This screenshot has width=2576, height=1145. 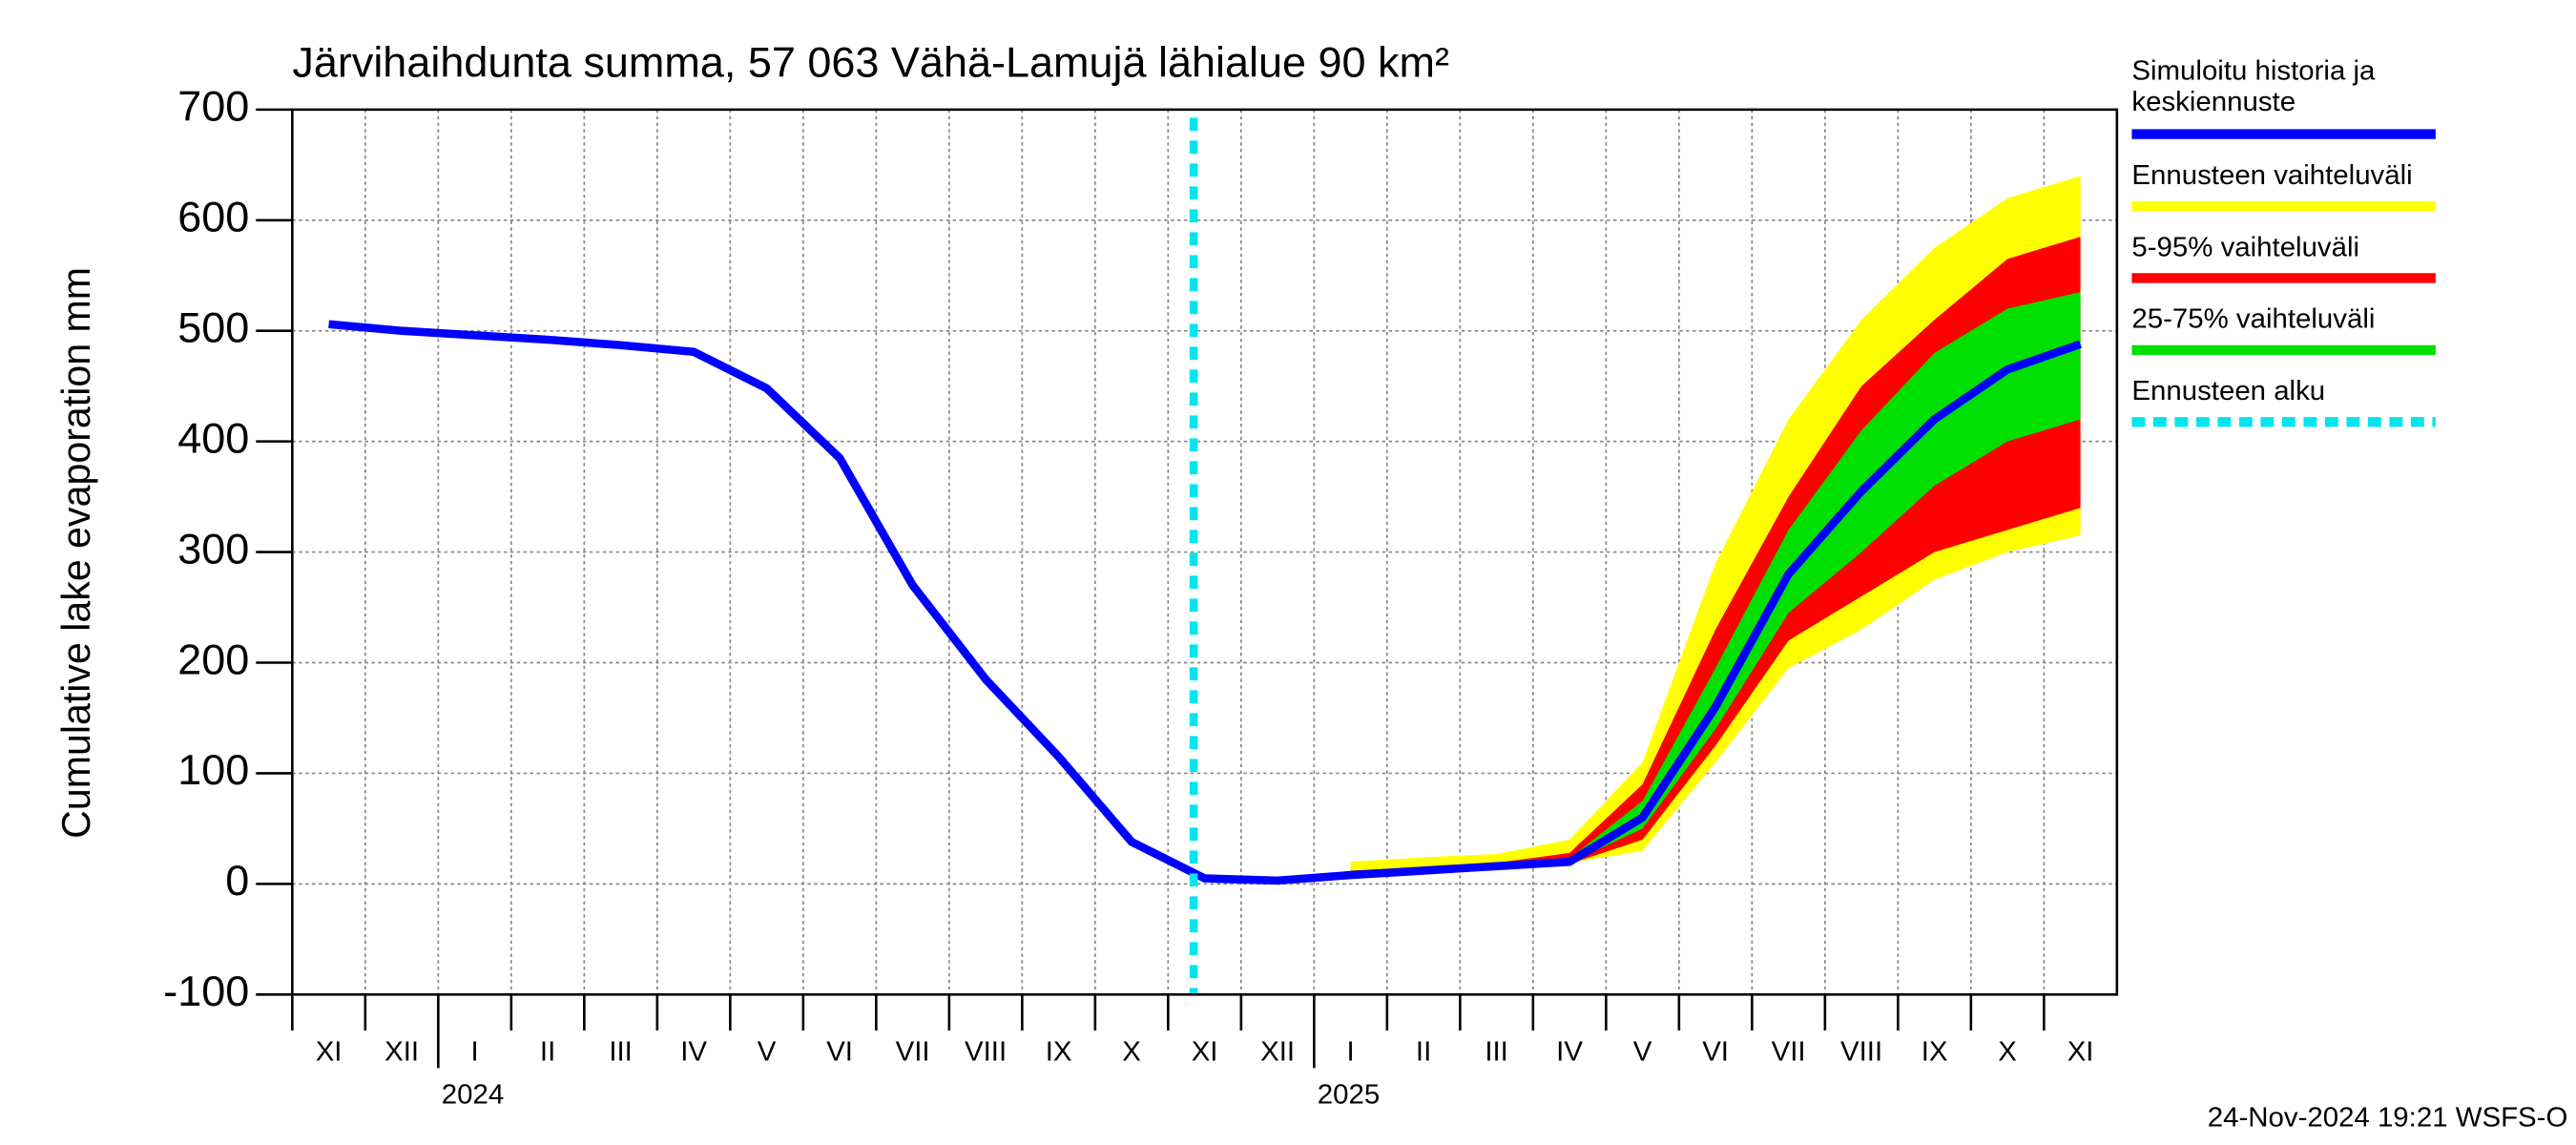 What do you see at coordinates (2253, 319) in the screenshot?
I see `legend-label: 25-75% vaihteluväli` at bounding box center [2253, 319].